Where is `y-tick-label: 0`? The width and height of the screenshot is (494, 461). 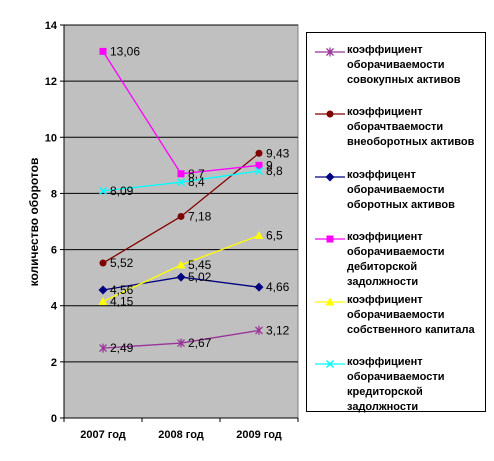
y-tick-label: 0 is located at coordinates (54, 419).